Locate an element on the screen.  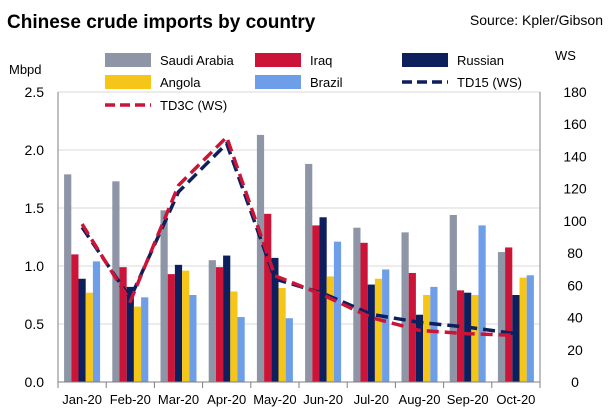
y2-axis-label: WS is located at coordinates (565, 55).